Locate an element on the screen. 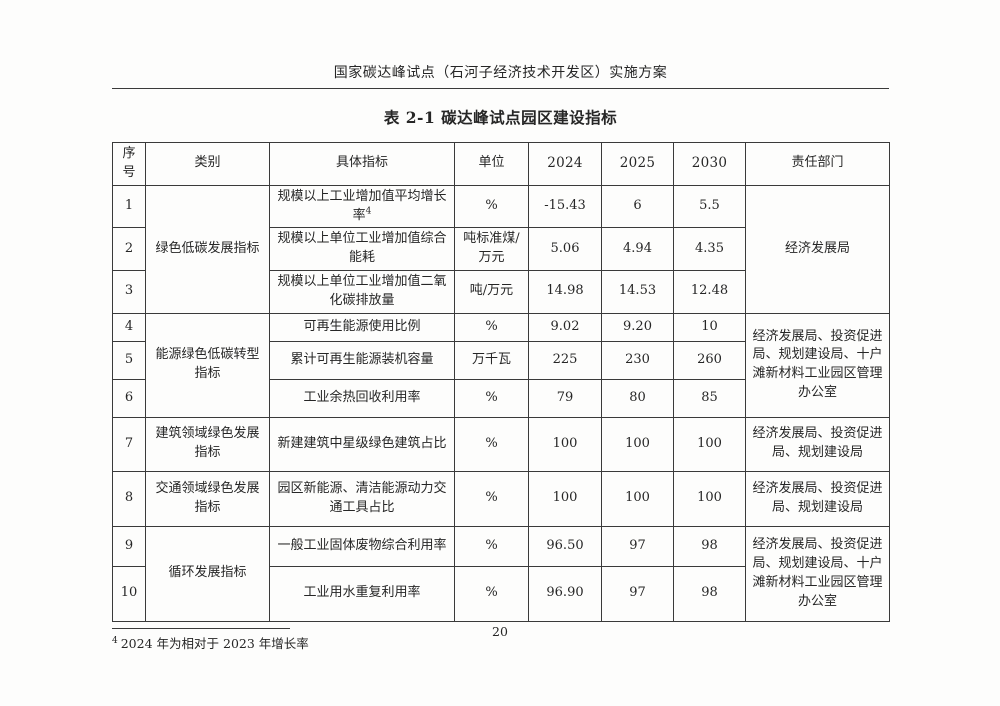  cell-category: 循环发展指标 is located at coordinates (207, 573).